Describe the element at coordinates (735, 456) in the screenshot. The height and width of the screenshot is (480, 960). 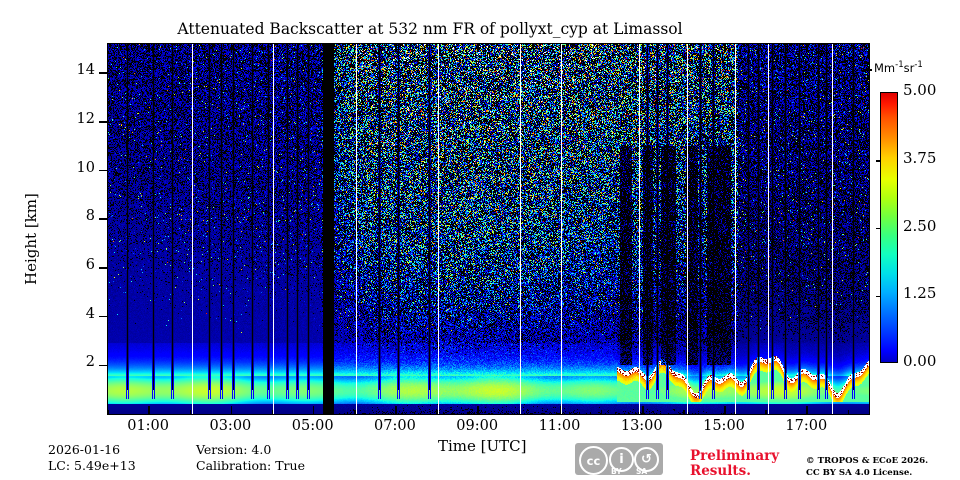
I see `preliminary-notice-line1: Preliminary` at that location.